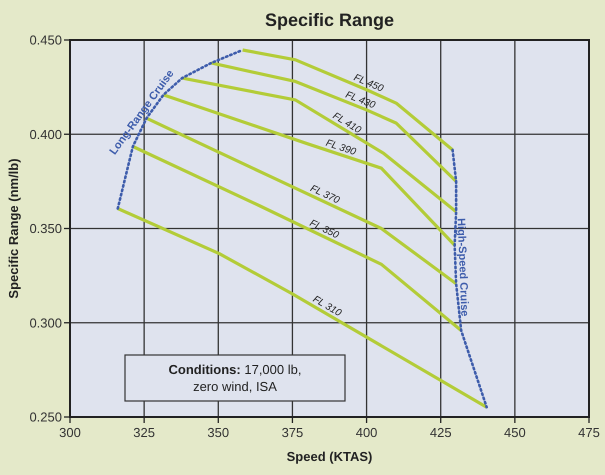 The width and height of the screenshot is (605, 475). What do you see at coordinates (325, 194) in the screenshot?
I see `text: FL 370` at bounding box center [325, 194].